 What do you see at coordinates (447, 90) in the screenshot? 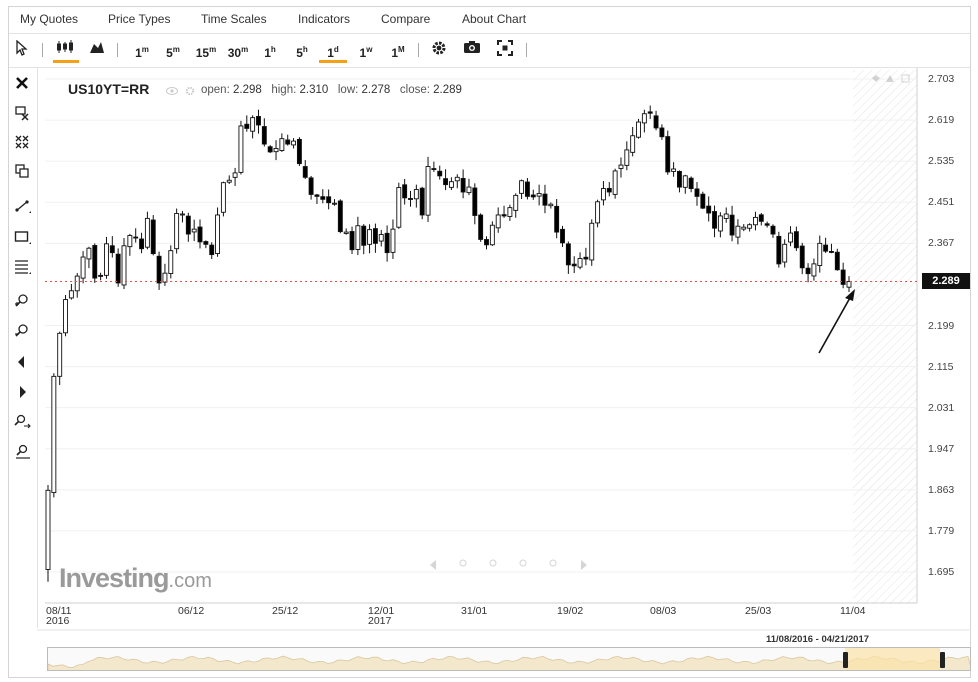
I see `close-value: 2.289` at bounding box center [447, 90].